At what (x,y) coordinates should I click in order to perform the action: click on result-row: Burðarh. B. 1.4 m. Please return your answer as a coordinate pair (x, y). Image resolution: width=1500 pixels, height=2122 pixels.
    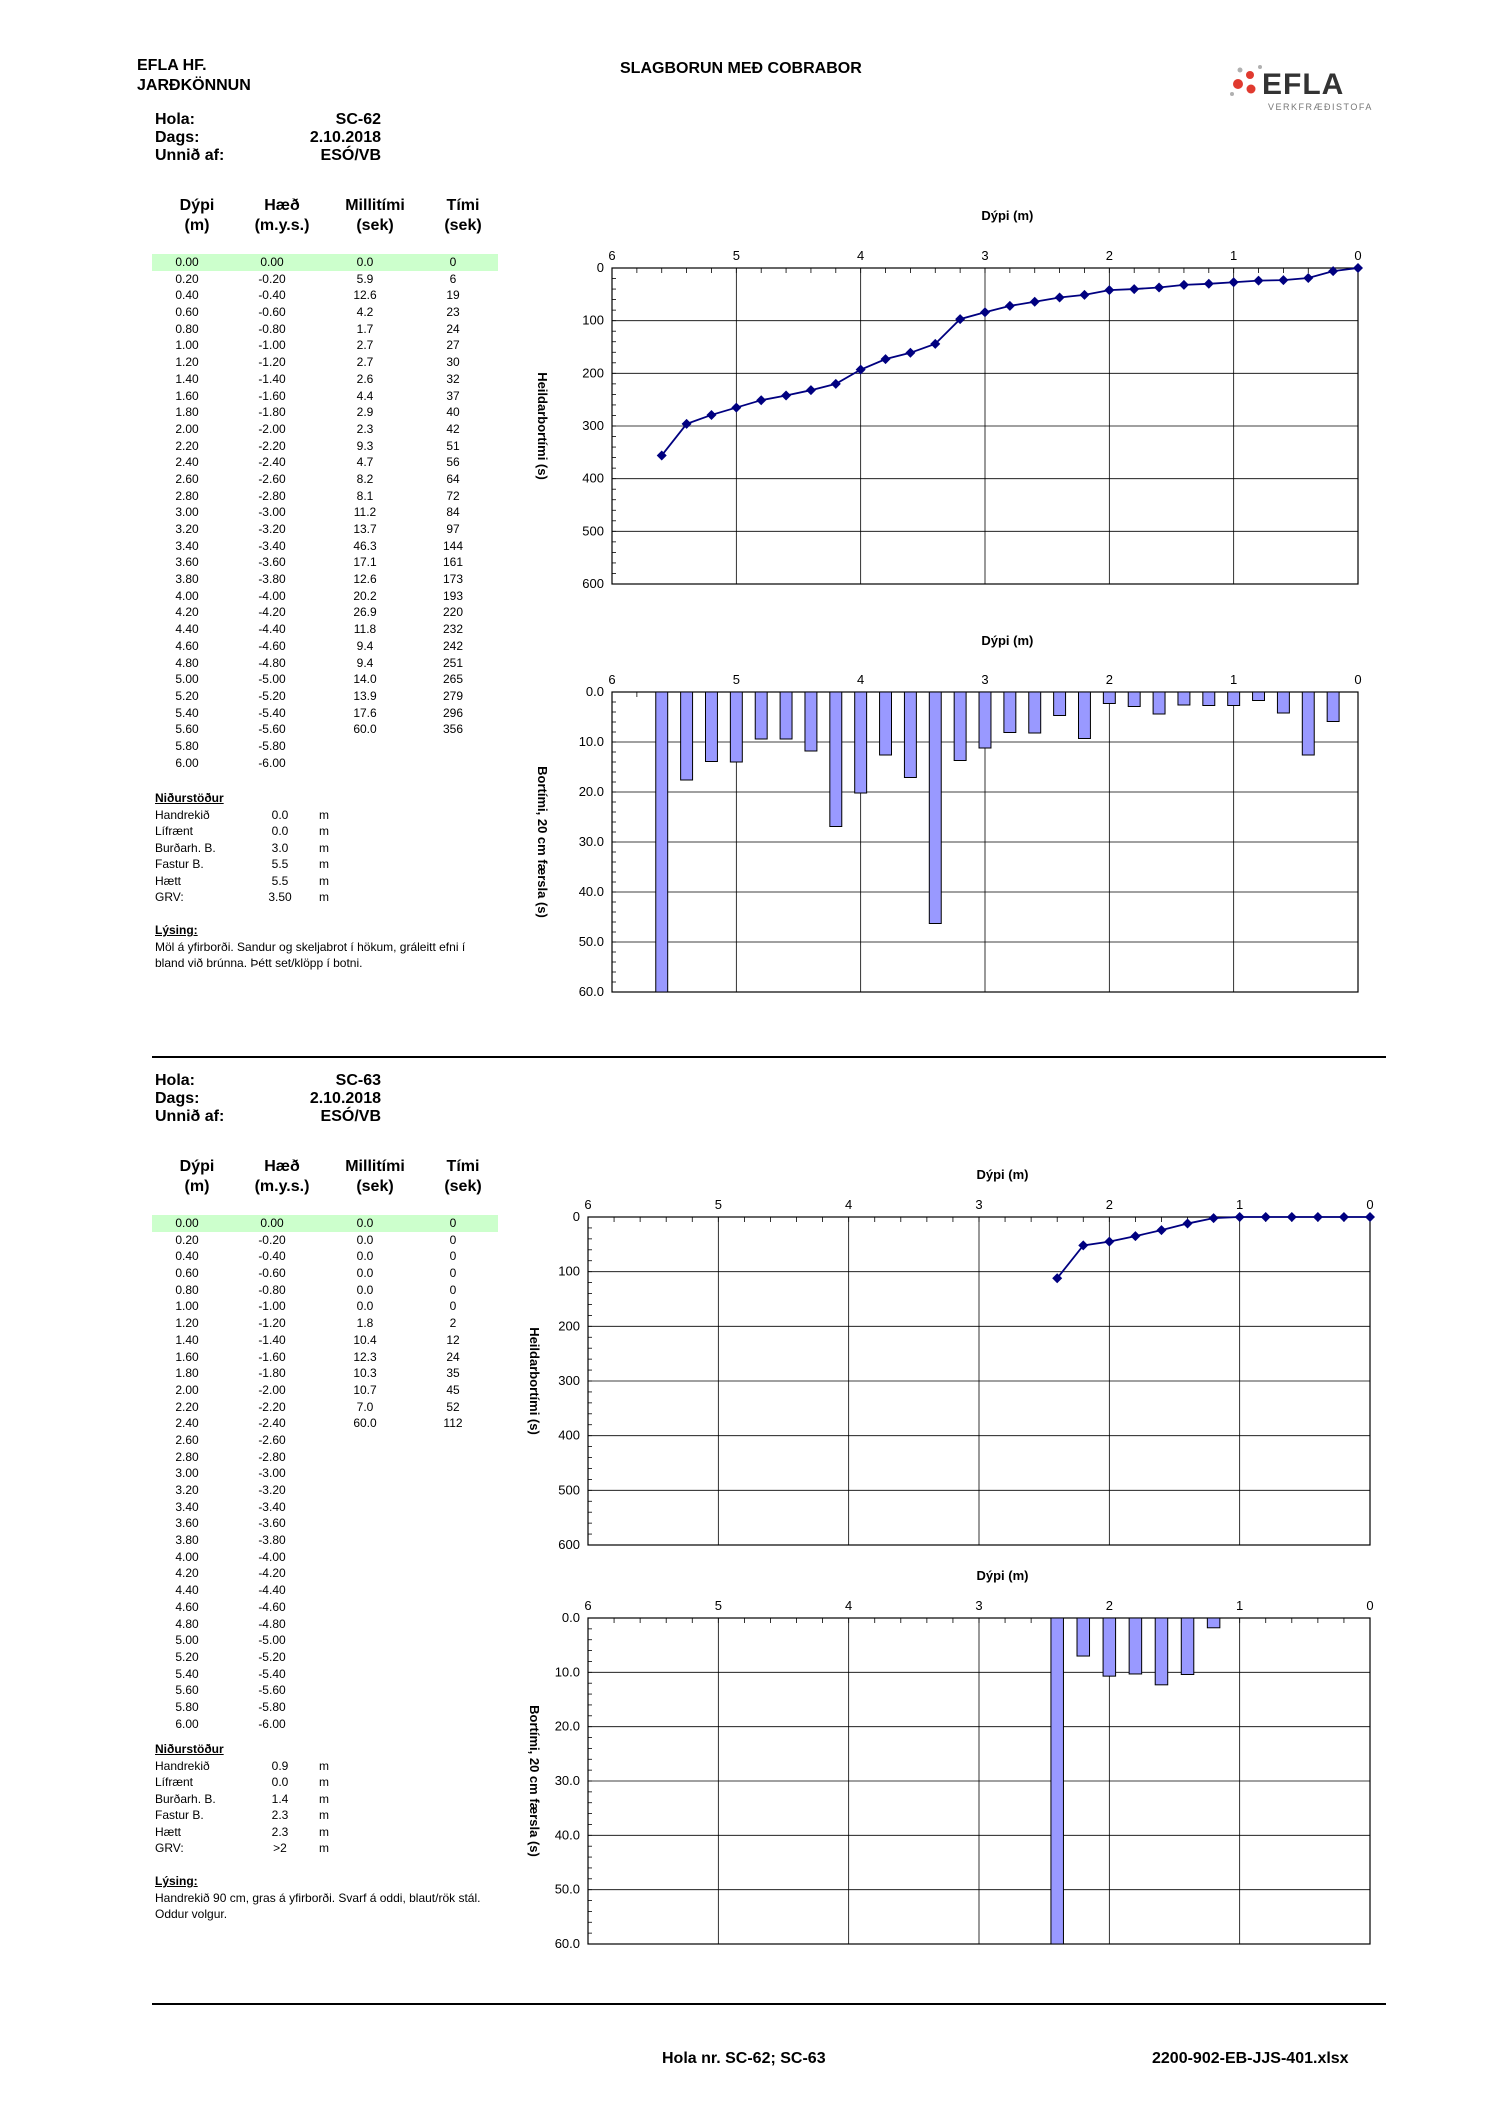
    Looking at the image, I should click on (252, 1799).